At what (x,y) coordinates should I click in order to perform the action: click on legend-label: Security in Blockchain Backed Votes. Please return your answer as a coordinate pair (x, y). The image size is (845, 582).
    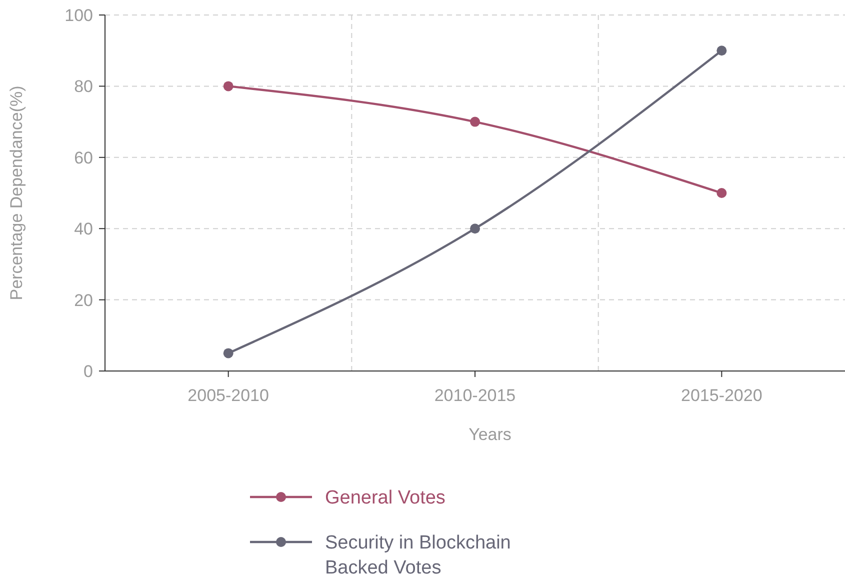
    Looking at the image, I should click on (418, 555).